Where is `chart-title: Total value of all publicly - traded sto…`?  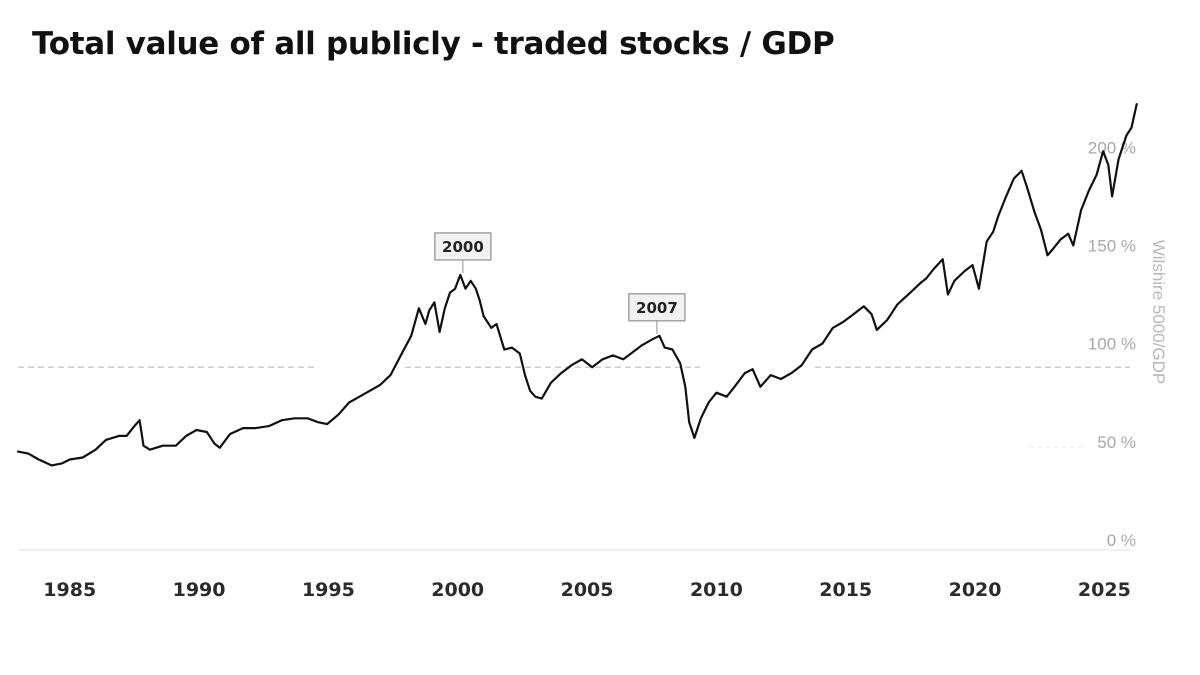
chart-title: Total value of all publicly - traded sto… is located at coordinates (433, 44).